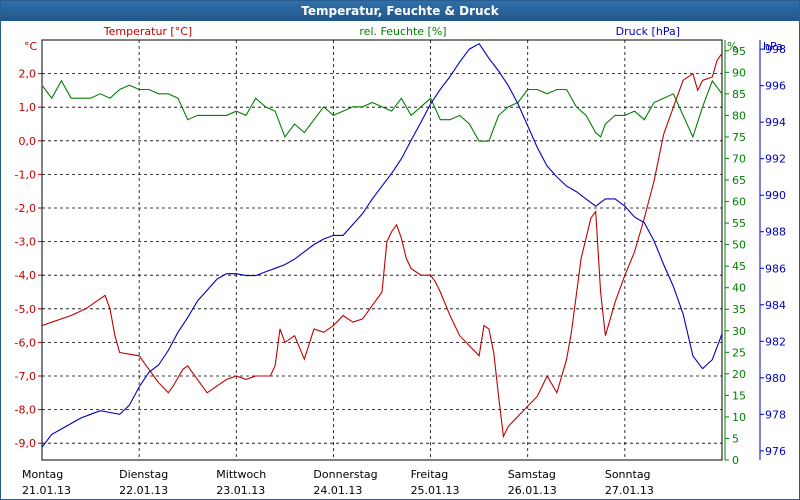 The width and height of the screenshot is (800, 500). Describe the element at coordinates (775, 268) in the screenshot. I see `pressure-tick-label: 986` at that location.